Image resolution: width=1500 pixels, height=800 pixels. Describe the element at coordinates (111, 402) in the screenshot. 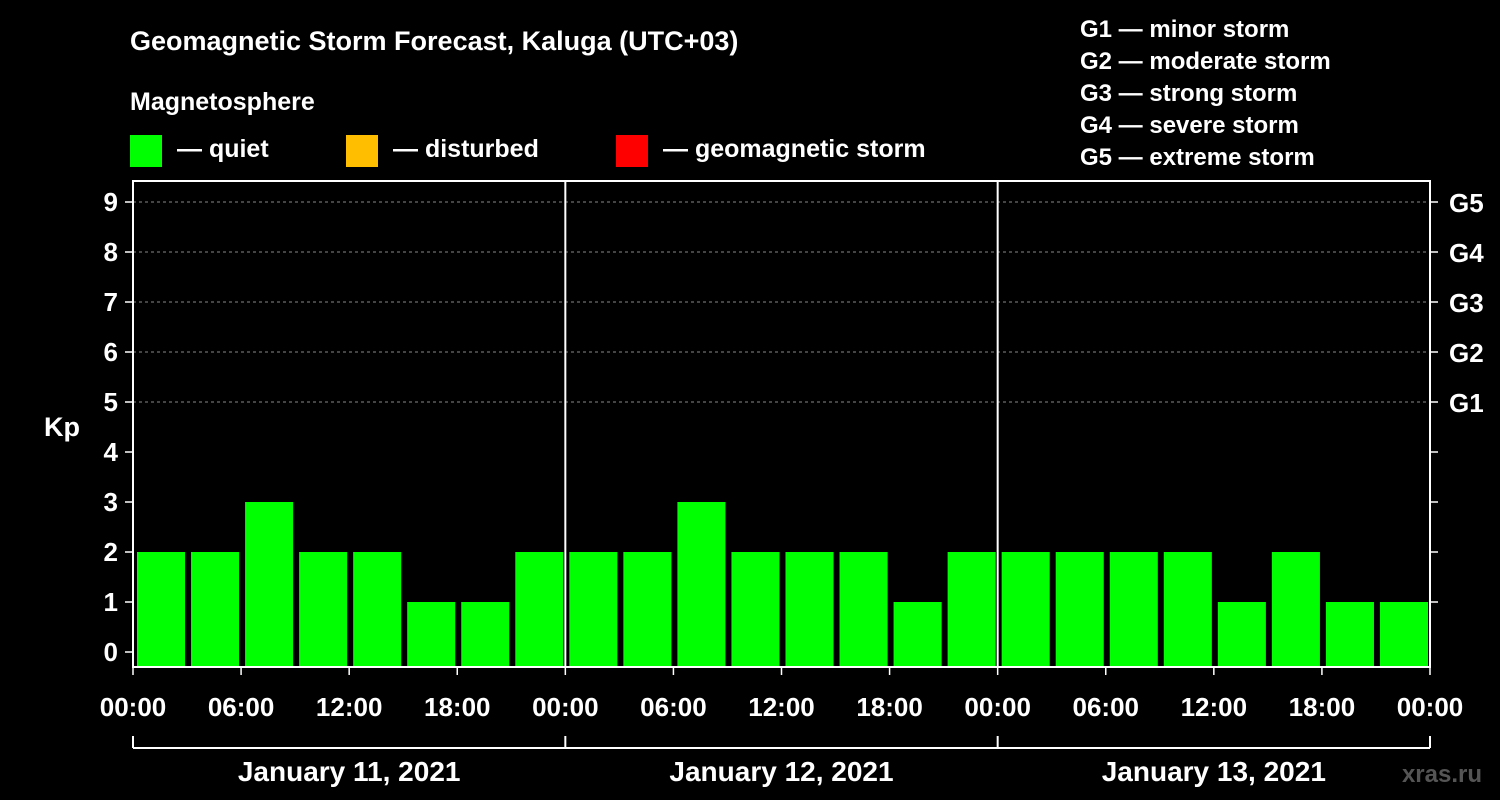

I see `y-tick-label: 5` at that location.